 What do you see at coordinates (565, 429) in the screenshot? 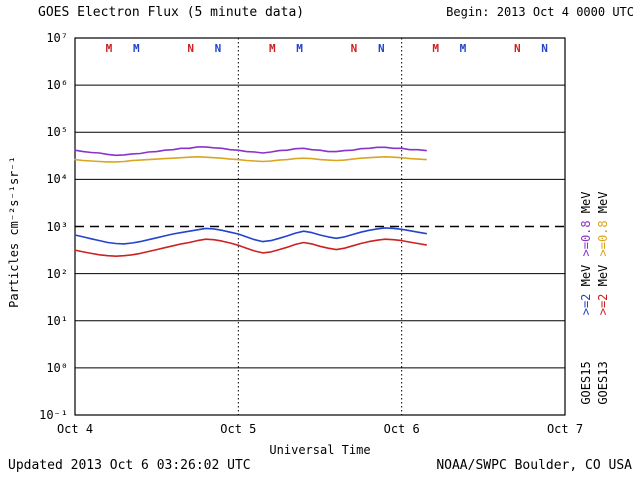
I see `x-tick-label: Oct 7` at bounding box center [565, 429].